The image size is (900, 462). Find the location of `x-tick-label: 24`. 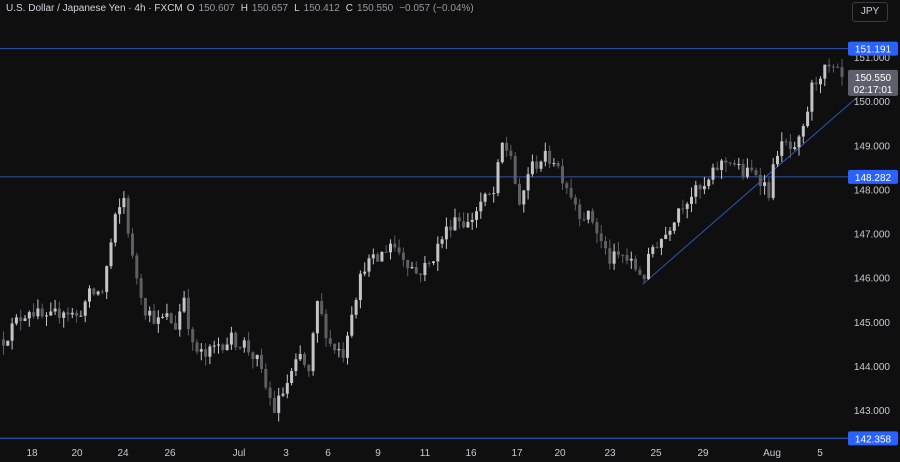

x-tick-label: 24 is located at coordinates (123, 453).